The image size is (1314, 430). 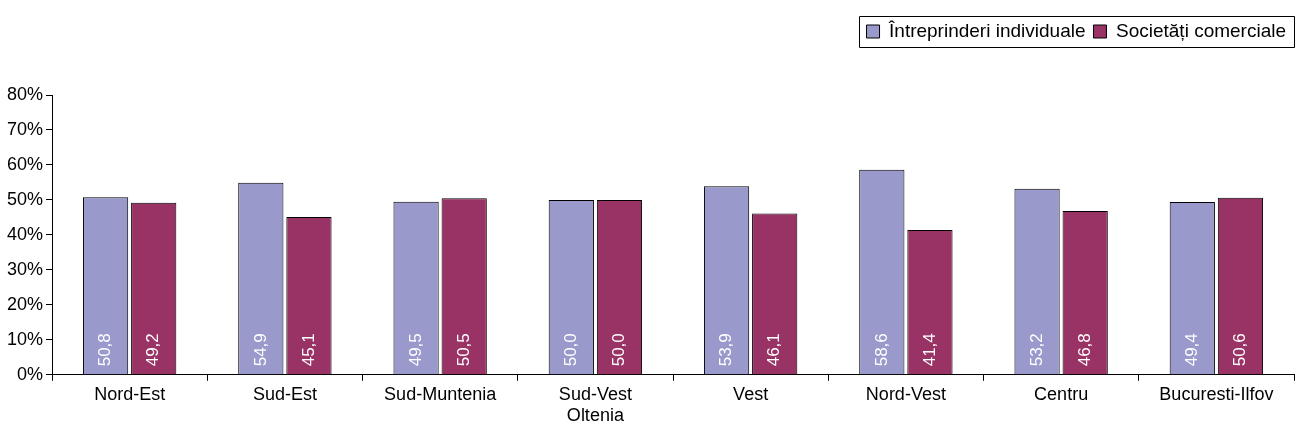 I want to click on data-label: 50,8, so click(x=105, y=350).